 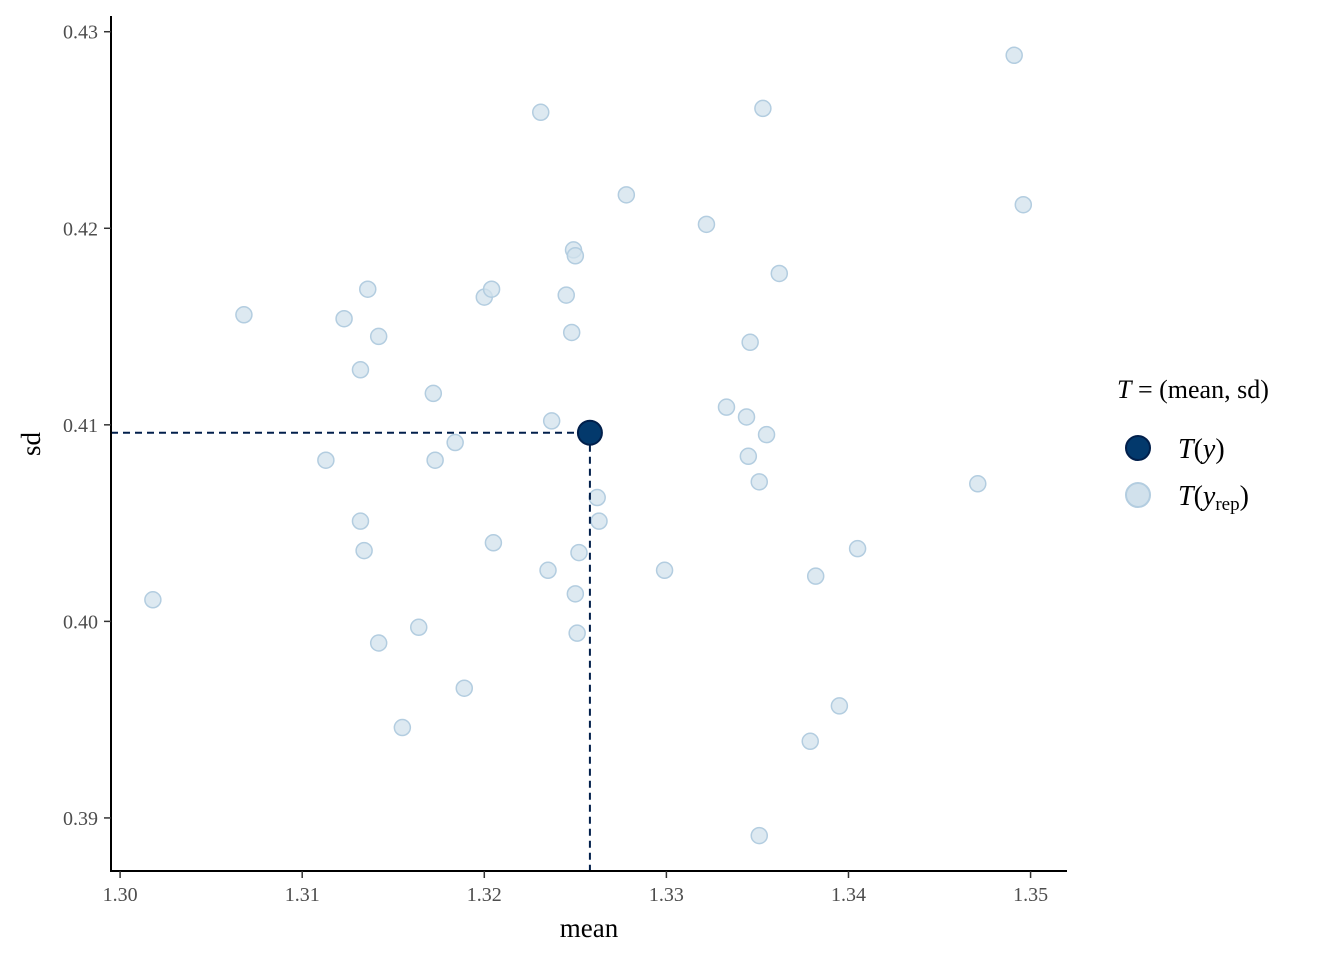 I want to click on observed-point, so click(x=589, y=432).